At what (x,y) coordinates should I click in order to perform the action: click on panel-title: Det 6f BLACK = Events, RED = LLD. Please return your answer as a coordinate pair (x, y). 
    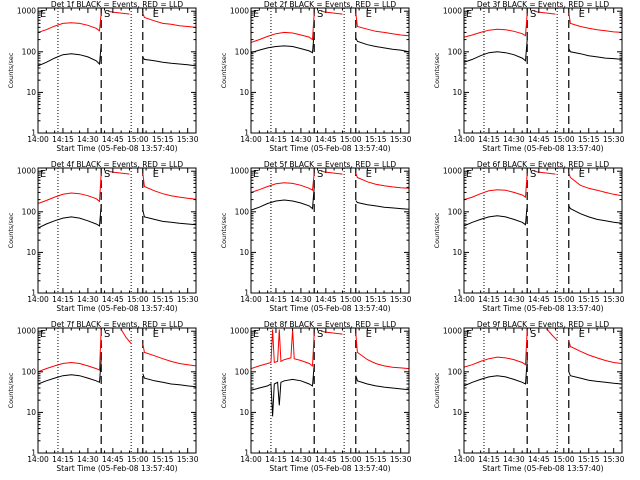
    Looking at the image, I should click on (543, 164).